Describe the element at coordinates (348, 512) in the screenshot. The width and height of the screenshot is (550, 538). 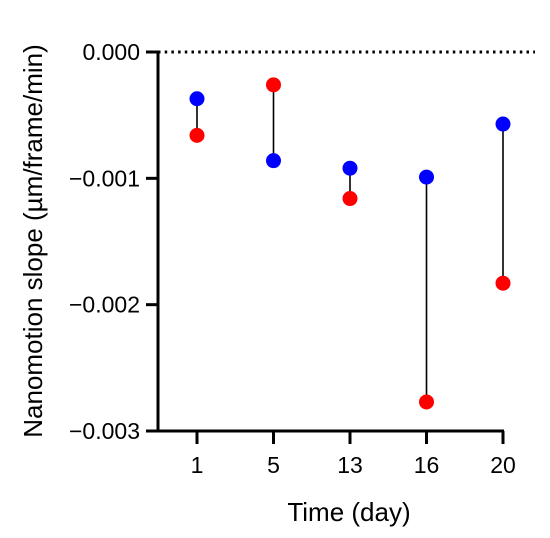
I see `x-axis-title: Time (day)` at that location.